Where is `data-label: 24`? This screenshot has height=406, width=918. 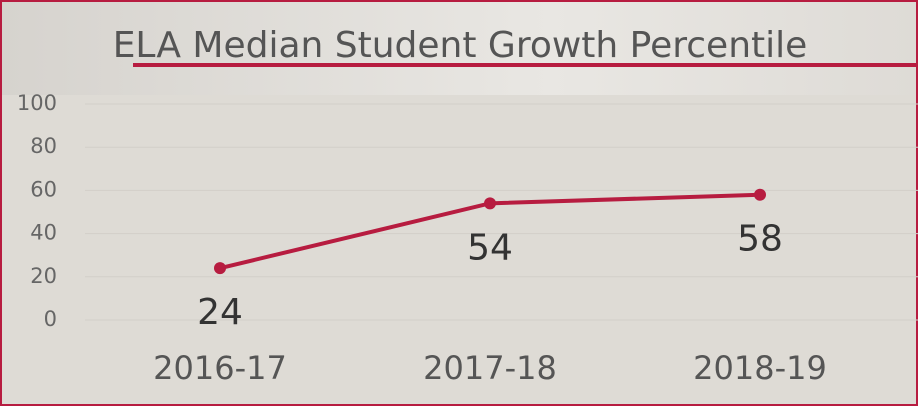
data-label: 24 is located at coordinates (220, 312).